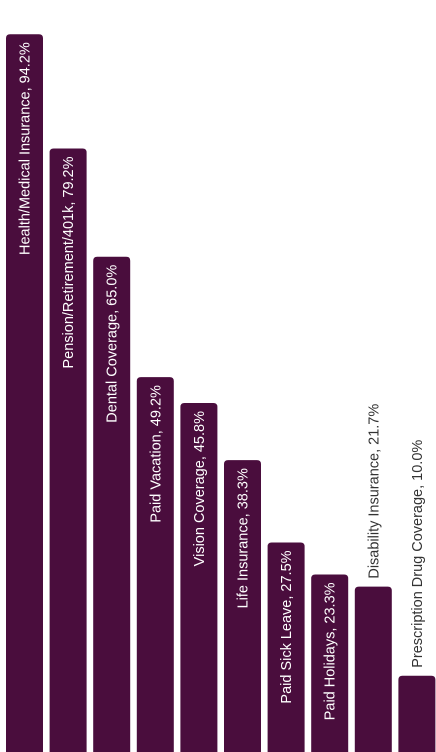 The width and height of the screenshot is (436, 752). Describe the element at coordinates (156, 454) in the screenshot. I see `bar-label-paid-vacation: Paid Vacation, 49.2%` at that location.